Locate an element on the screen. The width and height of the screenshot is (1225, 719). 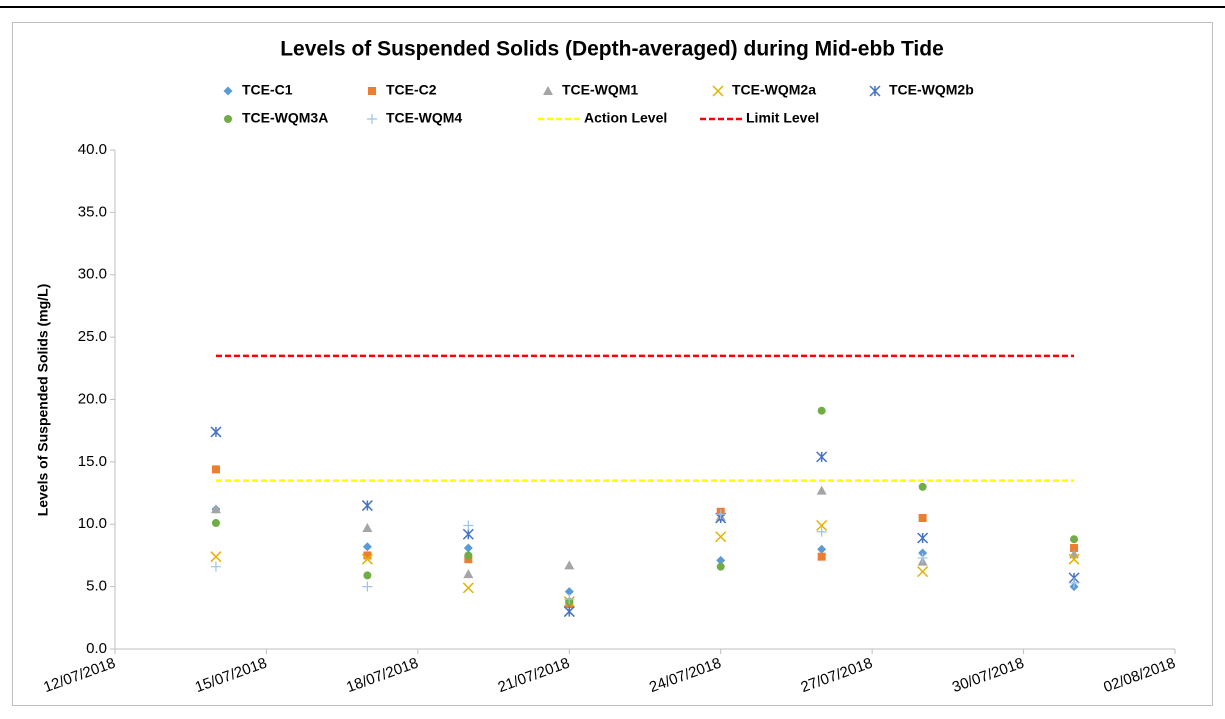
y-tick-label: 15.0 is located at coordinates (92, 461).